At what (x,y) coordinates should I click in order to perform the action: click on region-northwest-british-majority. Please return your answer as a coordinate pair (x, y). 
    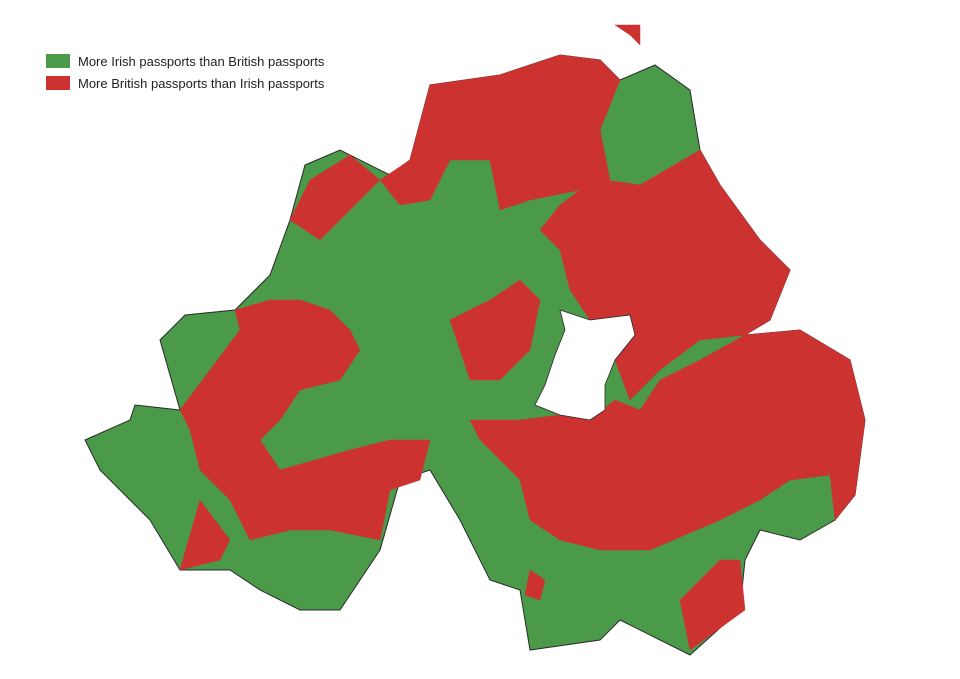
    Looking at the image, I should click on (335, 197).